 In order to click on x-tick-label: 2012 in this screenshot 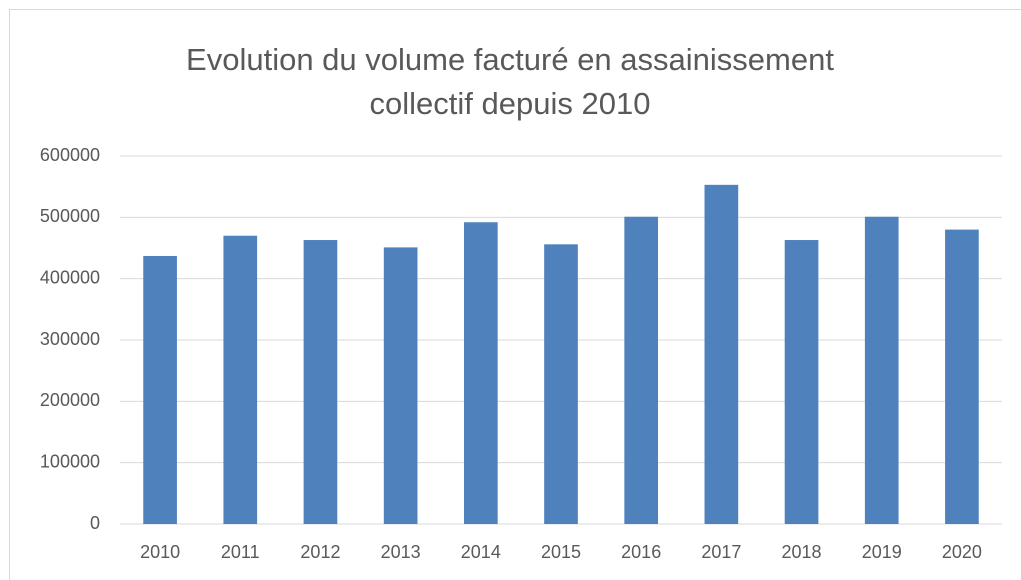, I will do `click(320, 552)`.